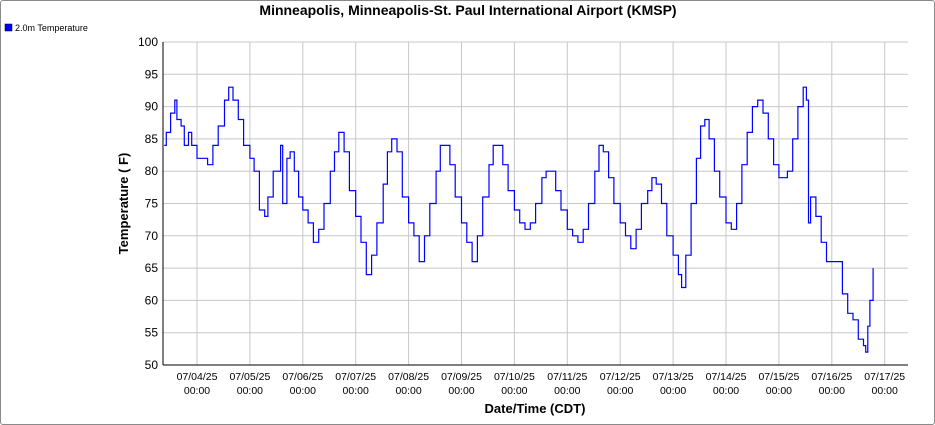 The image size is (935, 425). Describe the element at coordinates (567, 377) in the screenshot. I see `x-tick-date: 07/11/25` at that location.